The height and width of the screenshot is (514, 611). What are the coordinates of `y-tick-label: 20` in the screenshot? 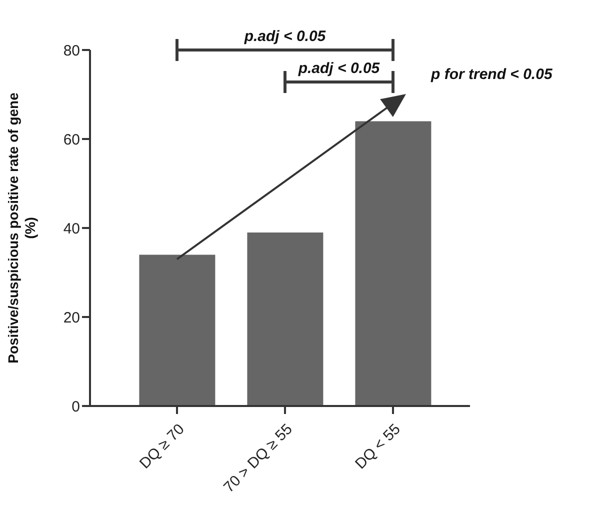 It's located at (71, 317).